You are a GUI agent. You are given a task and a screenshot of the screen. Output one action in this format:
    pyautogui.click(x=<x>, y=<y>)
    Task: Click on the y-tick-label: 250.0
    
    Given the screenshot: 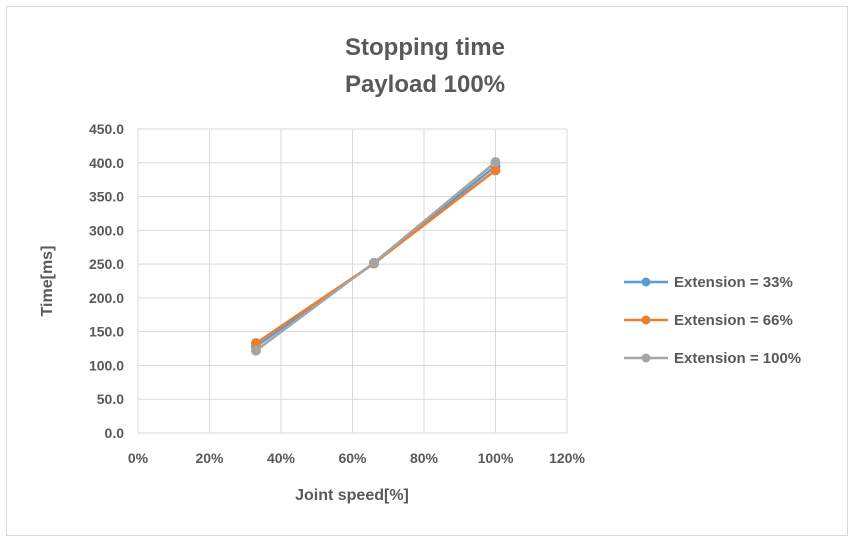 What is the action you would take?
    pyautogui.click(x=106, y=264)
    